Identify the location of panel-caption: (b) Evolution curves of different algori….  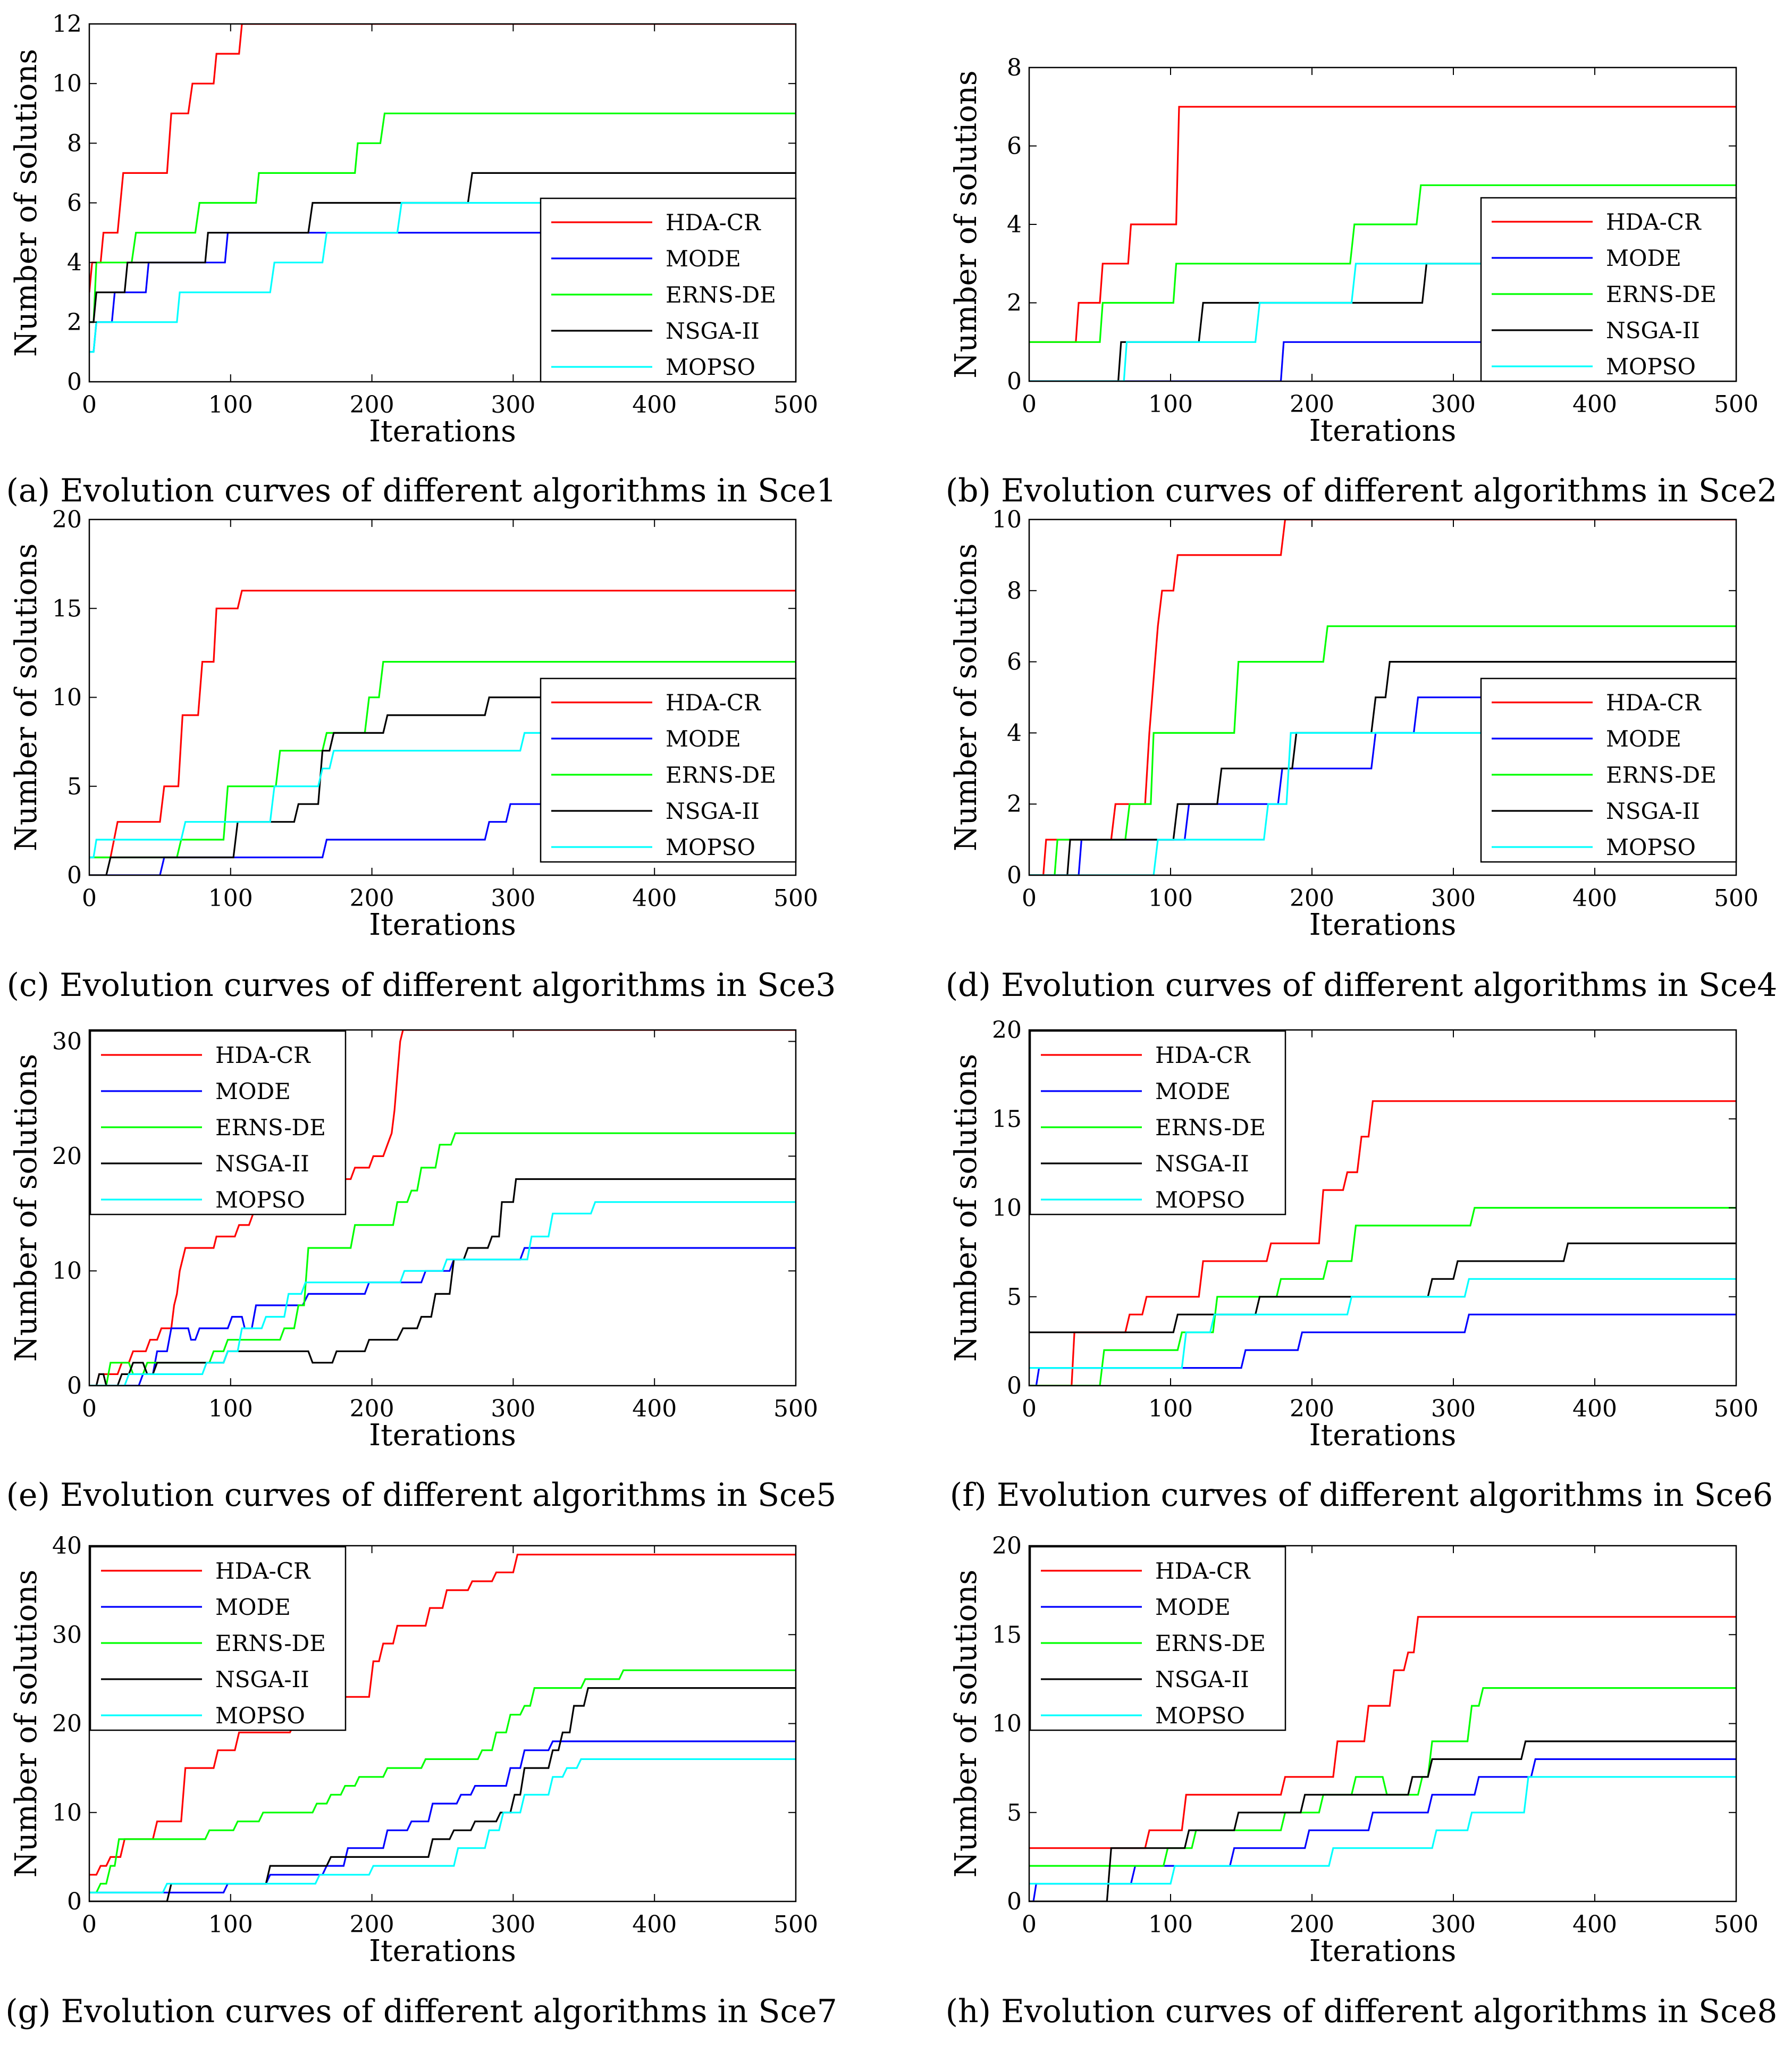
(1362, 490).